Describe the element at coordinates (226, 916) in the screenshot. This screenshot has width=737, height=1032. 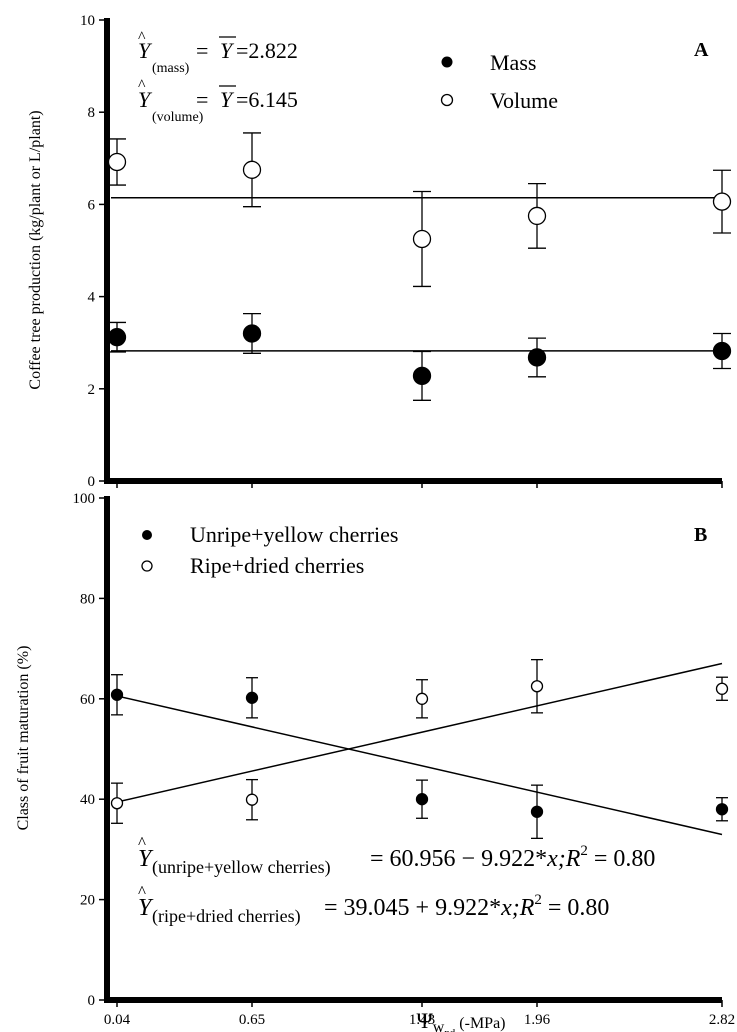
I see `equation-ripe-sub: (ripe+dried cherries)` at that location.